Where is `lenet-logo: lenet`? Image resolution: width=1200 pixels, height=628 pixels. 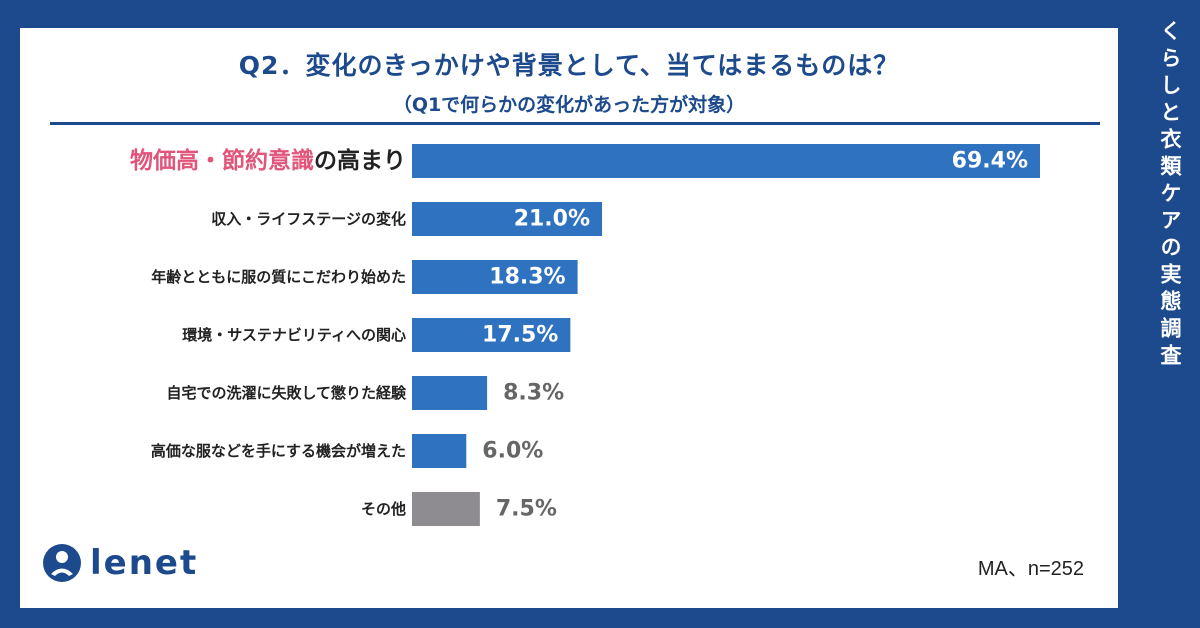 lenet-logo: lenet is located at coordinates (120, 563).